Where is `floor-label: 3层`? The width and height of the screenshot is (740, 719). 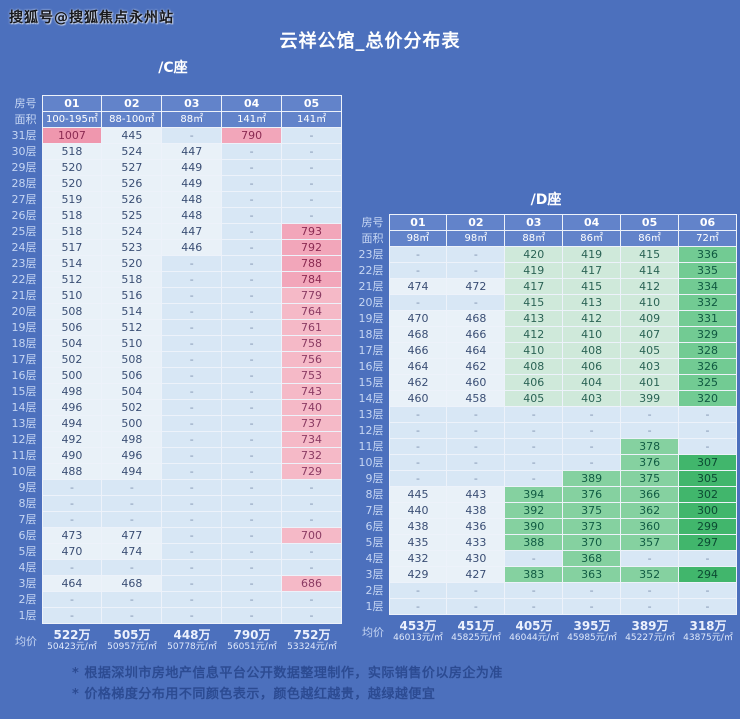 floor-label: 3层 is located at coordinates (27, 583).